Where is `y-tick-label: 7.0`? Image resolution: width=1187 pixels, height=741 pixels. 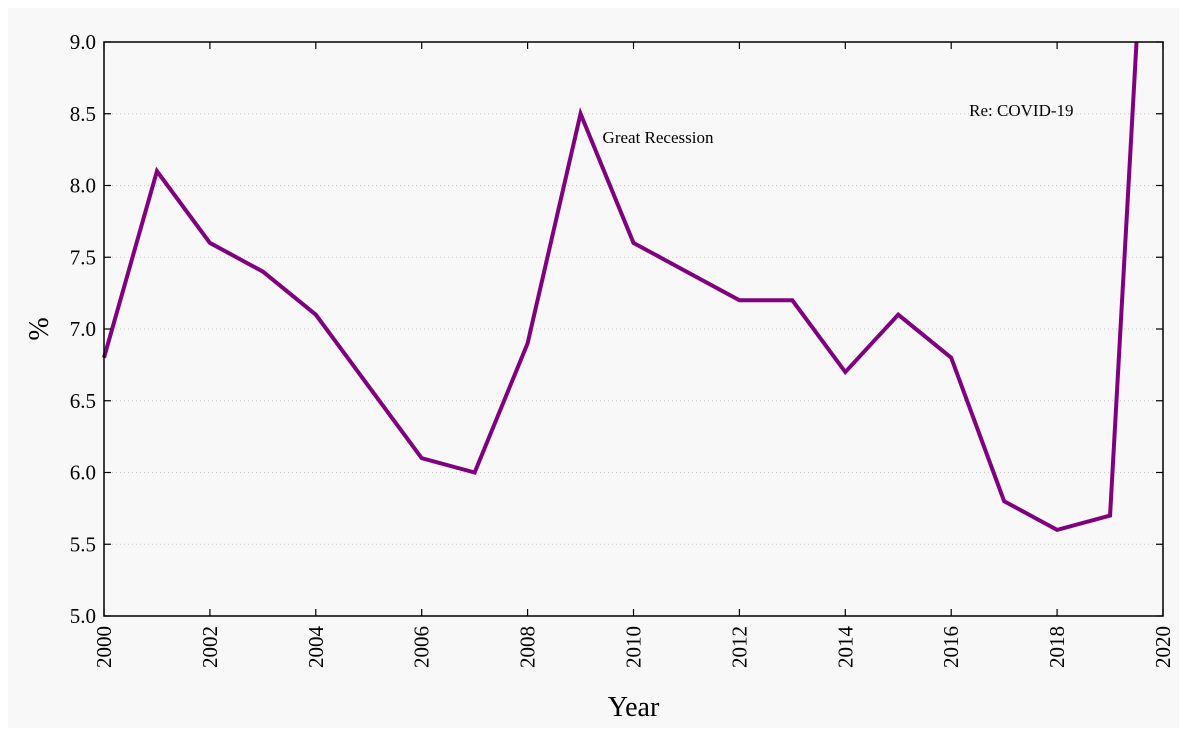 y-tick-label: 7.0 is located at coordinates (83, 329).